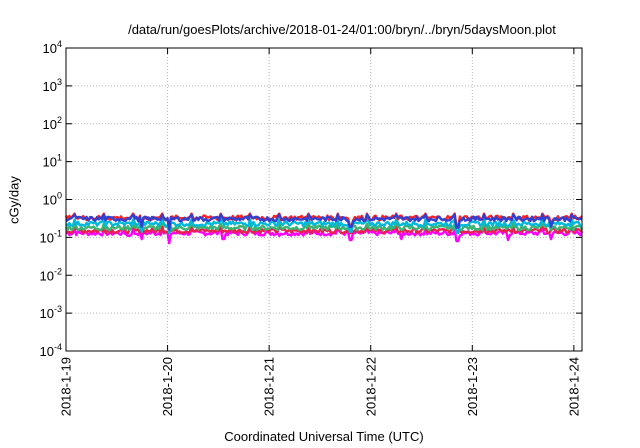  What do you see at coordinates (52, 161) in the screenshot?
I see `y-tick-label: 10¹` at bounding box center [52, 161].